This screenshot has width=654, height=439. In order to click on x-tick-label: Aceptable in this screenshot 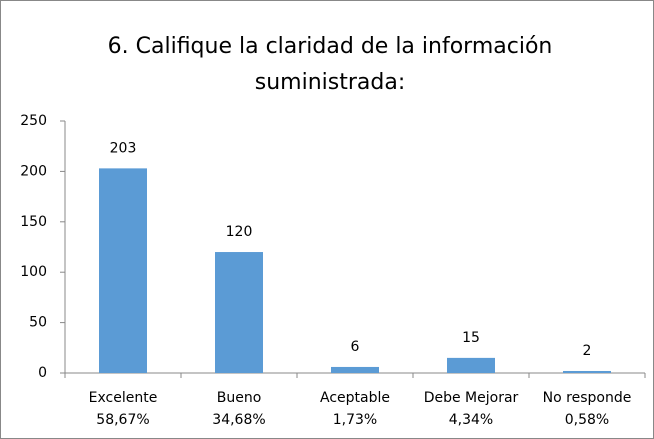, I will do `click(355, 398)`.